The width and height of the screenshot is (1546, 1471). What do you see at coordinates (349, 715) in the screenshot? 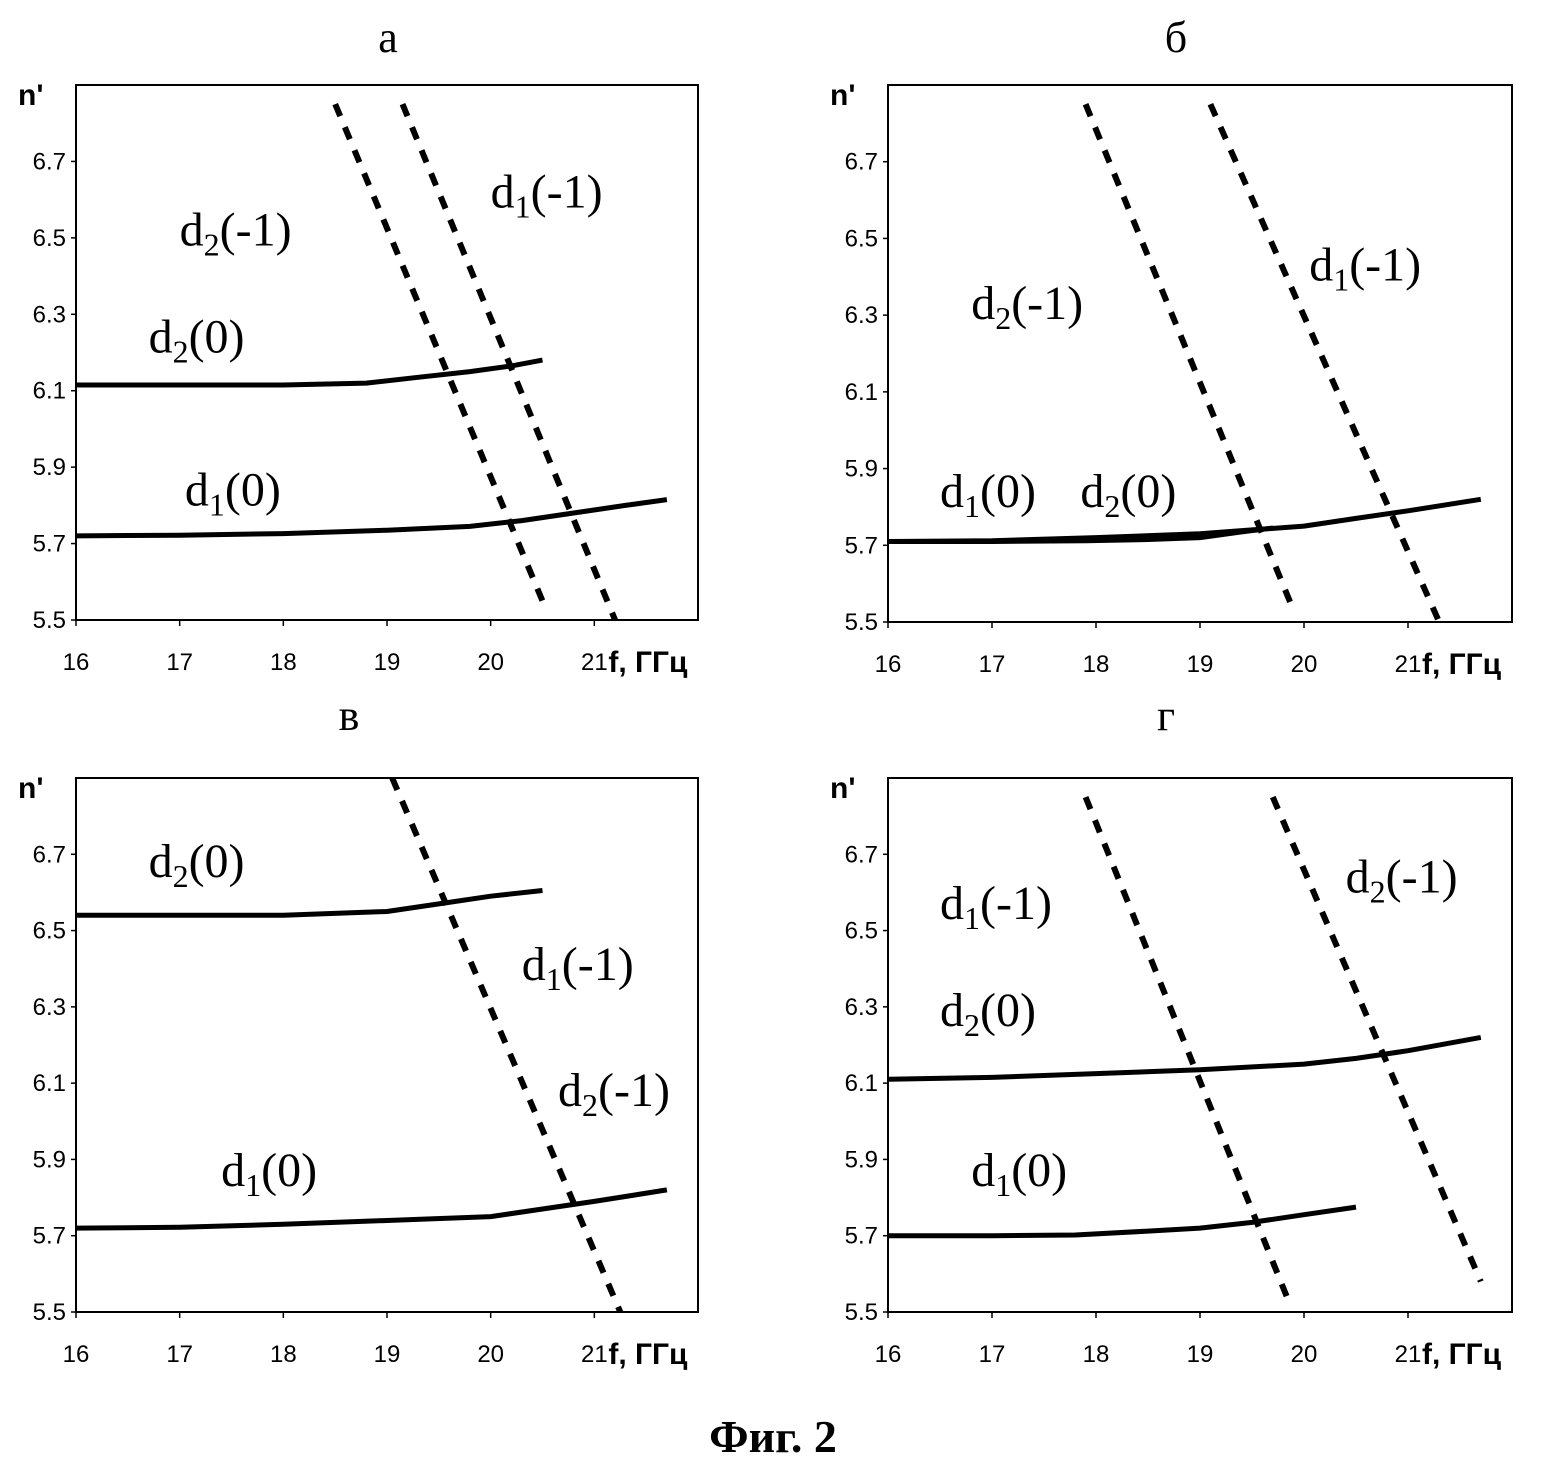
I see `panel-title: в` at bounding box center [349, 715].